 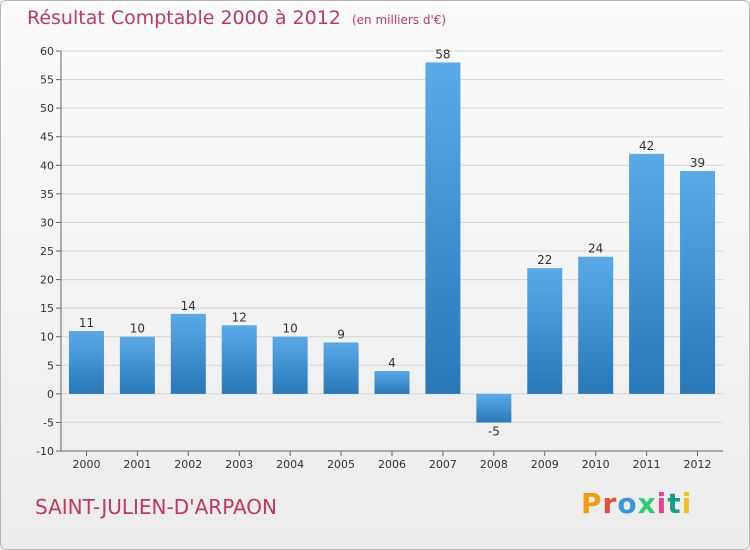 I want to click on data-label-2002: 14, so click(x=188, y=306).